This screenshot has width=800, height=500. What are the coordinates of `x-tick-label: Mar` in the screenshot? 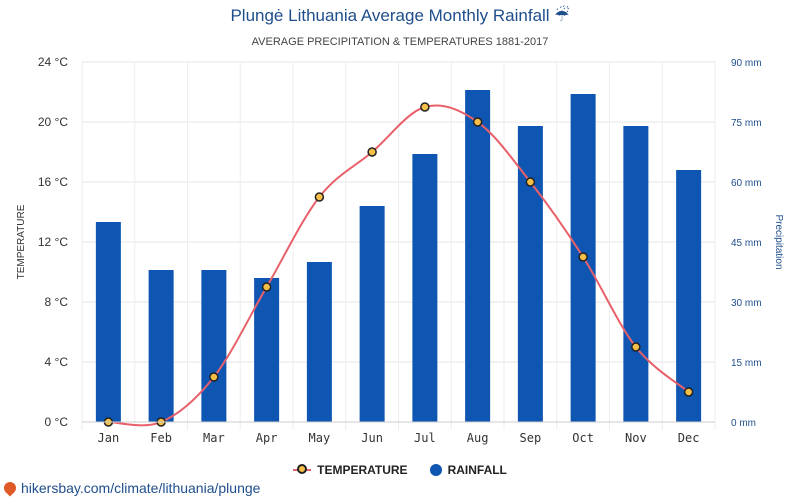 It's located at (214, 438).